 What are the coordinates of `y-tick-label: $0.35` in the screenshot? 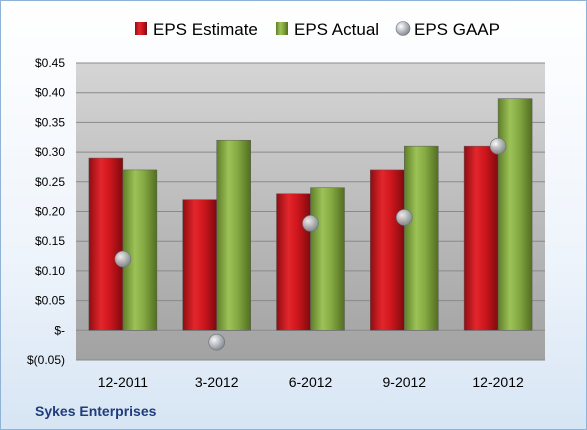 It's located at (50, 122).